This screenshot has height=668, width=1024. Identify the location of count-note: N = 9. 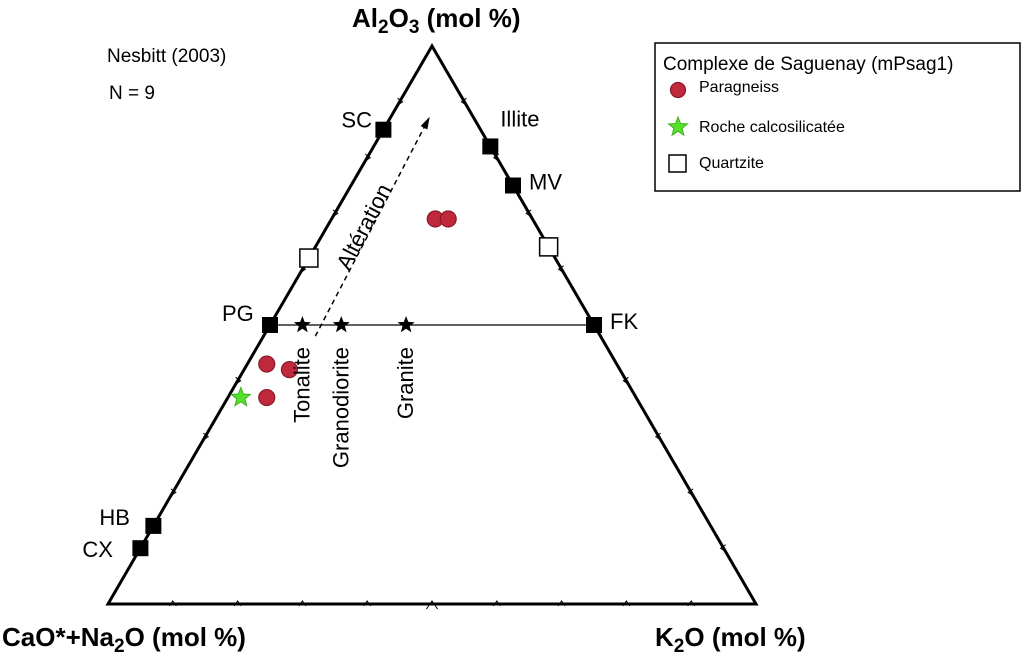
(132, 93).